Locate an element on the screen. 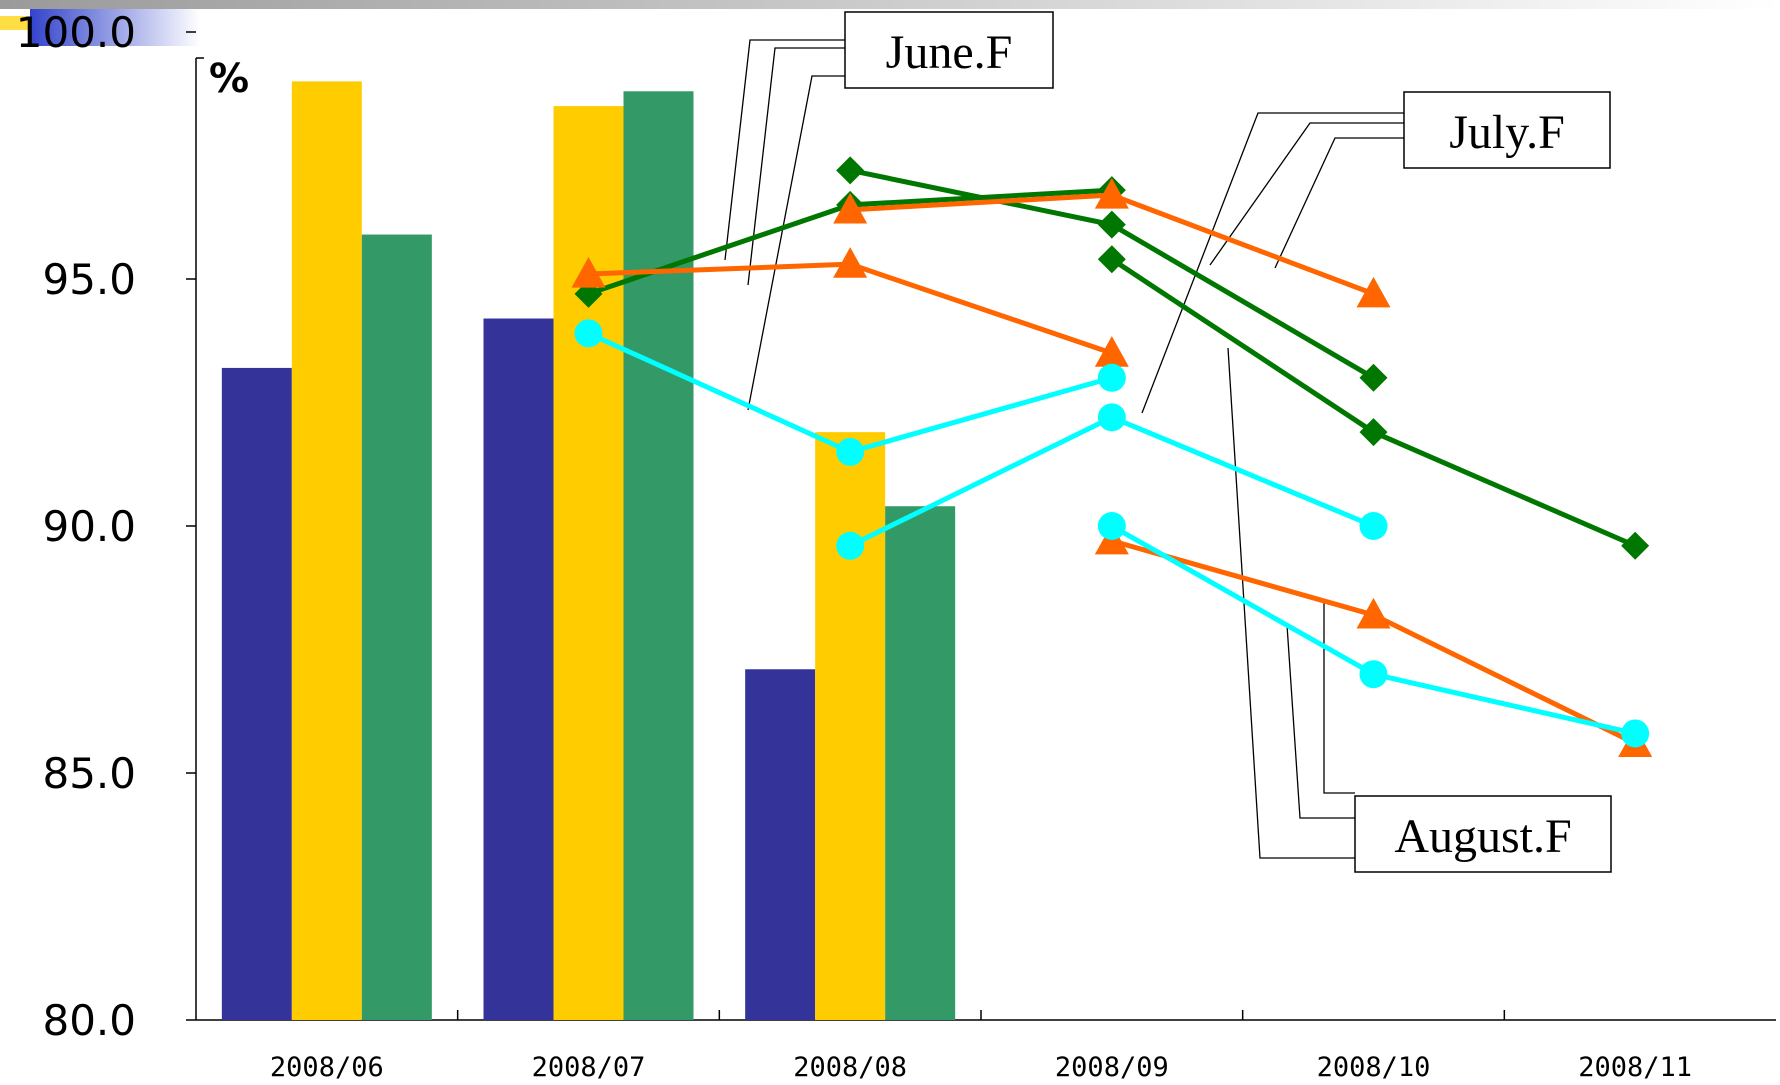  y-tick-label: 95.0 is located at coordinates (89, 279).